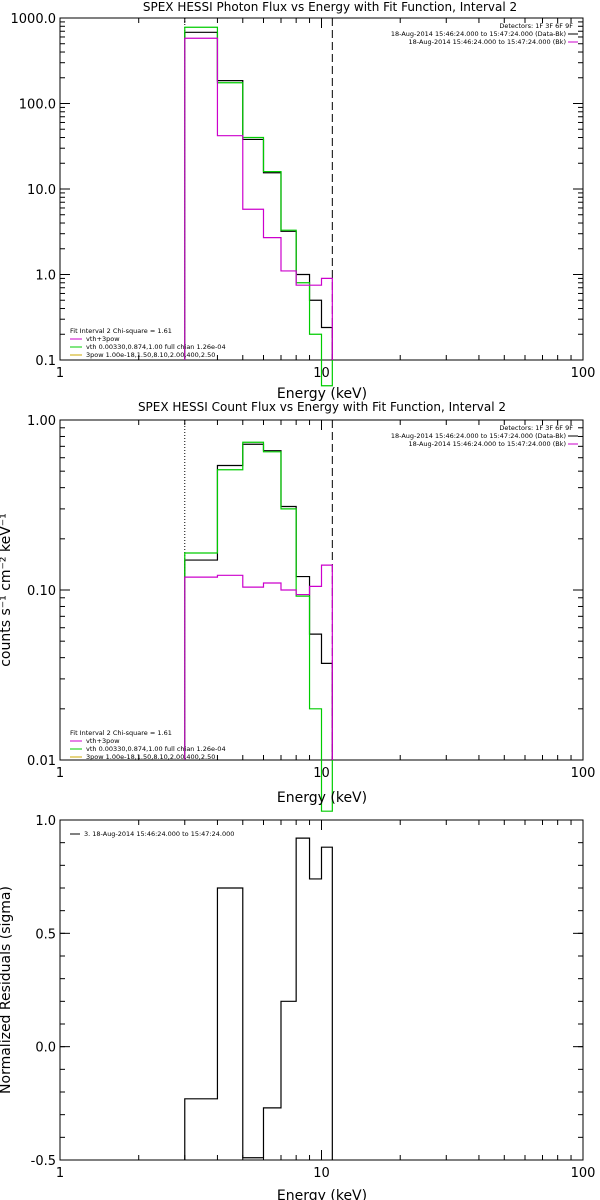  What do you see at coordinates (7, 990) in the screenshot?
I see `y-axis-label: Normalized Residuals (sigma)` at bounding box center [7, 990].